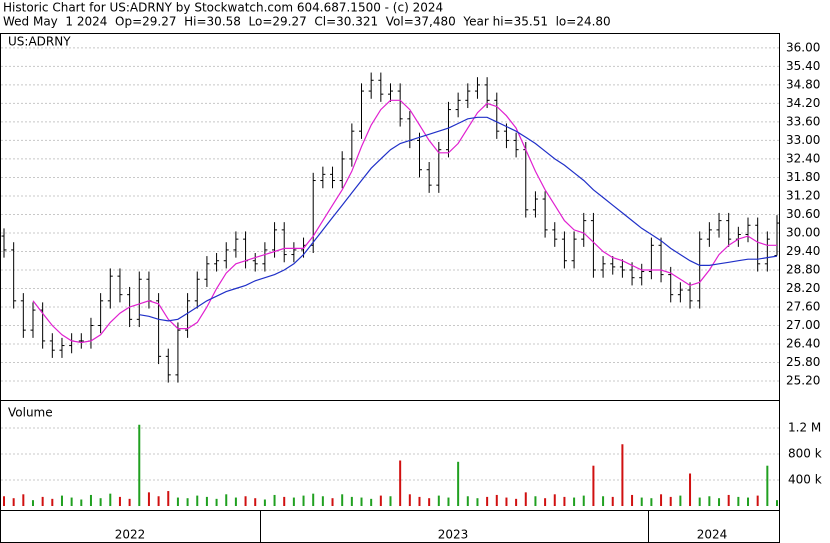 The height and width of the screenshot is (543, 830). What do you see at coordinates (803, 232) in the screenshot?
I see `y-tick-label: 30.00` at bounding box center [803, 232].